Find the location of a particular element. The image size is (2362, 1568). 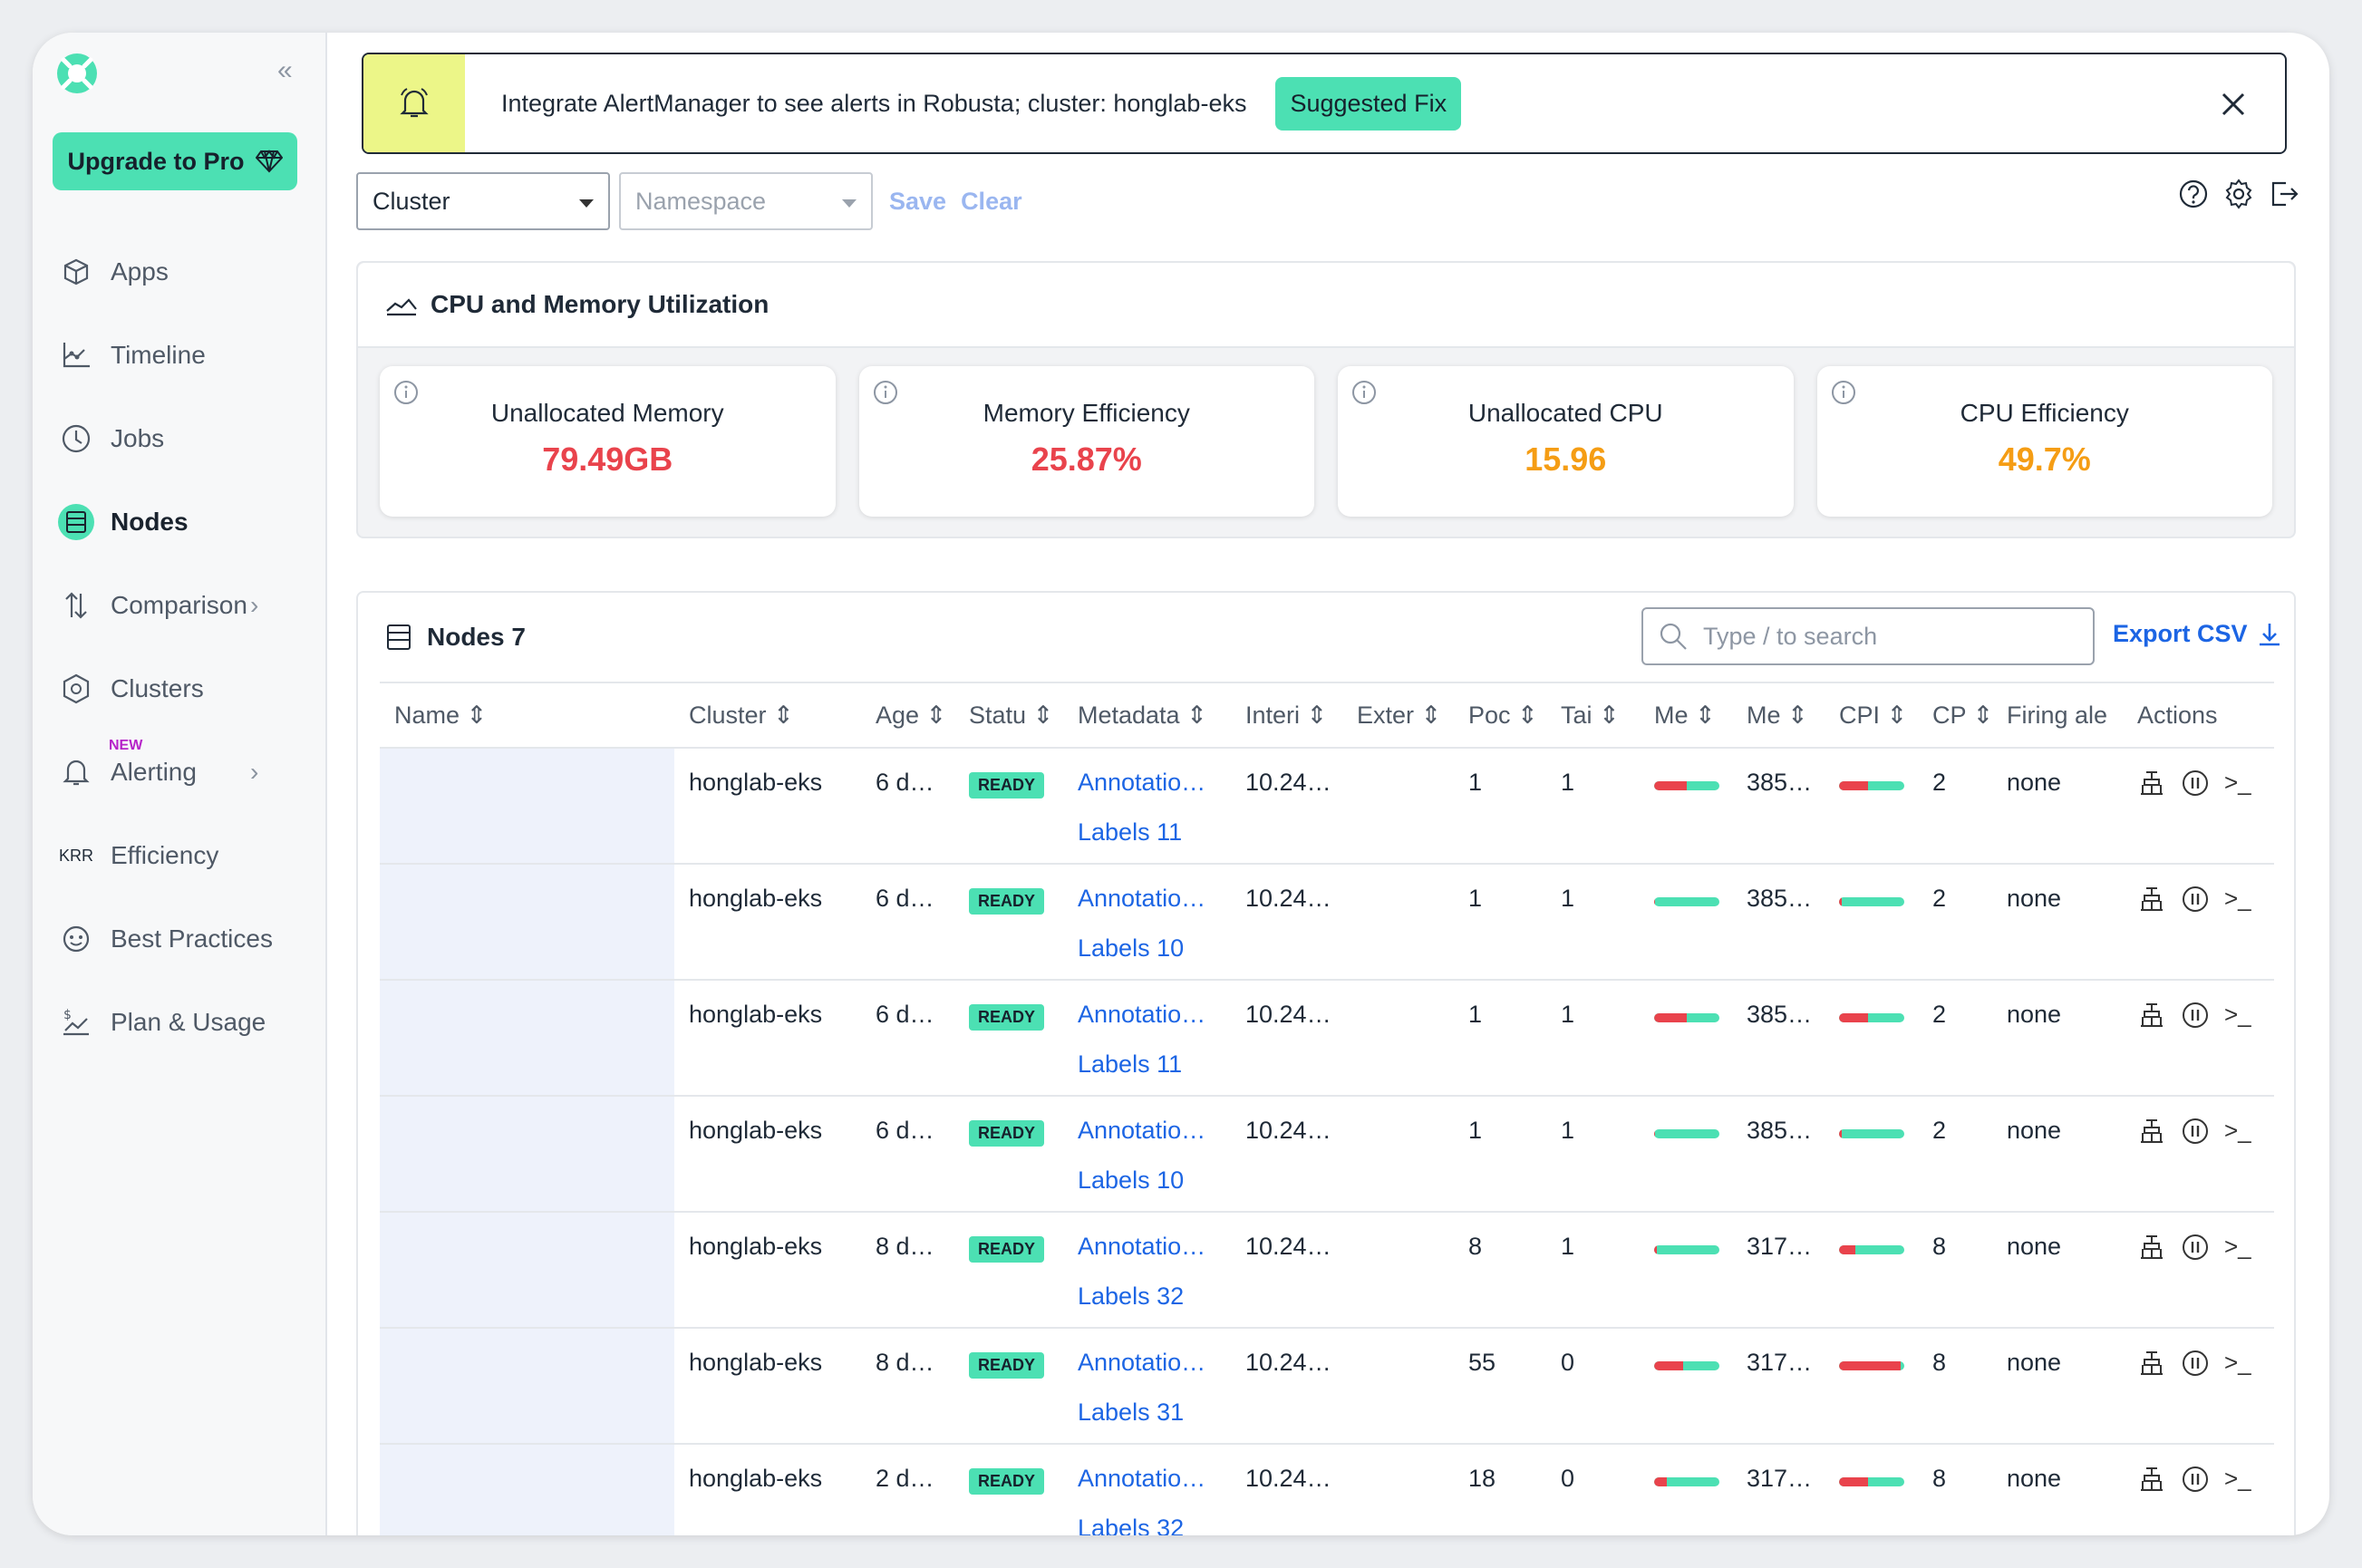

column-header-taints: Tai ⇕ is located at coordinates (1593, 715).